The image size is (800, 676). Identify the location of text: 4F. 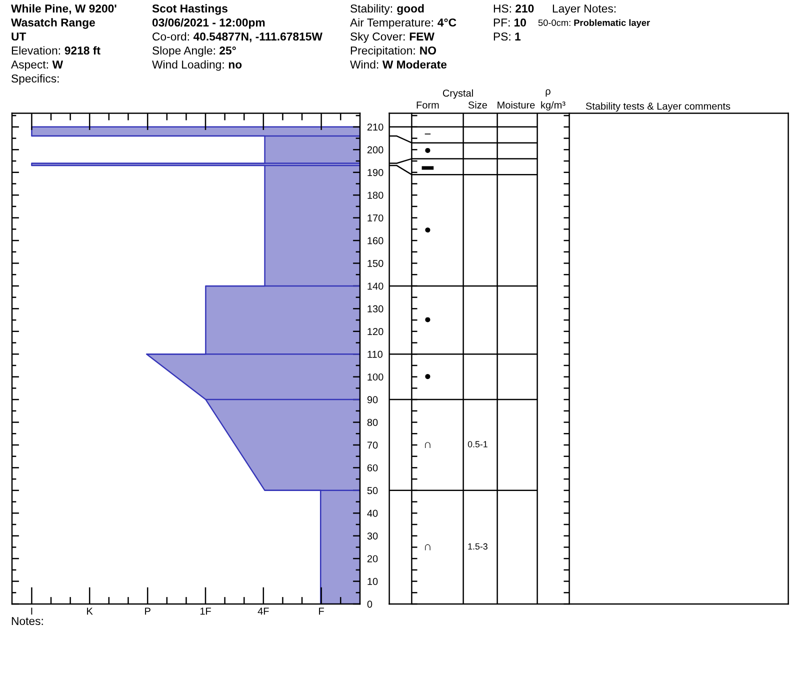
(263, 611).